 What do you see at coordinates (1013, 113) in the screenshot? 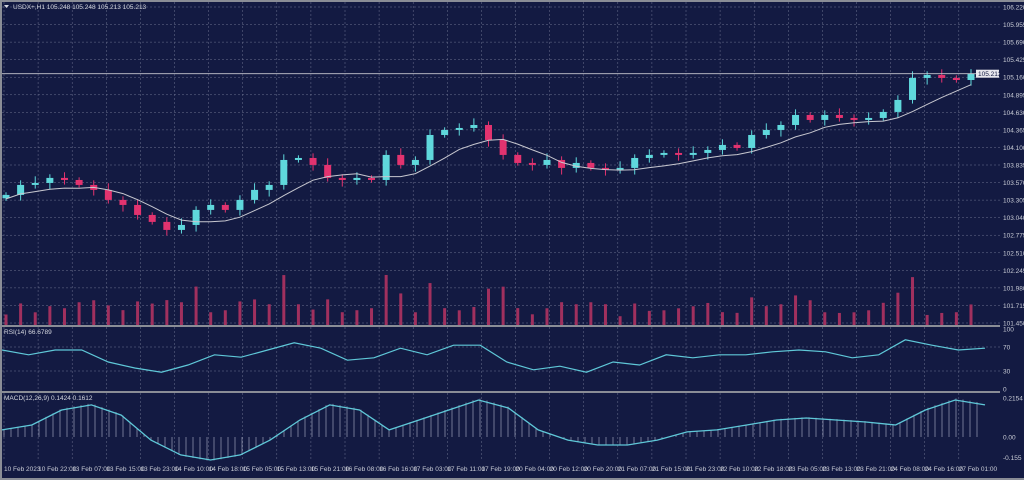
I see `price-tick-label: 104.630` at bounding box center [1013, 113].